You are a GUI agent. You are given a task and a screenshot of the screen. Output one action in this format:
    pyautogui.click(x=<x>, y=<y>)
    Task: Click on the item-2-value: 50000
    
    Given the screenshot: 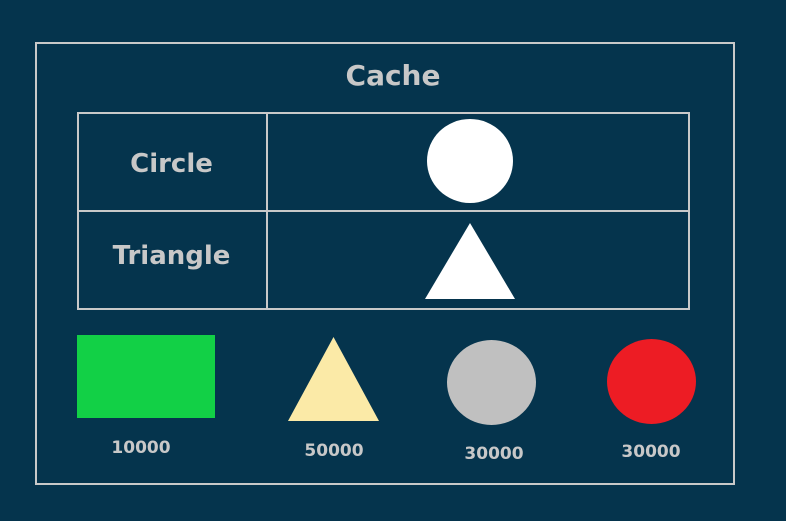 What is the action you would take?
    pyautogui.click(x=334, y=451)
    